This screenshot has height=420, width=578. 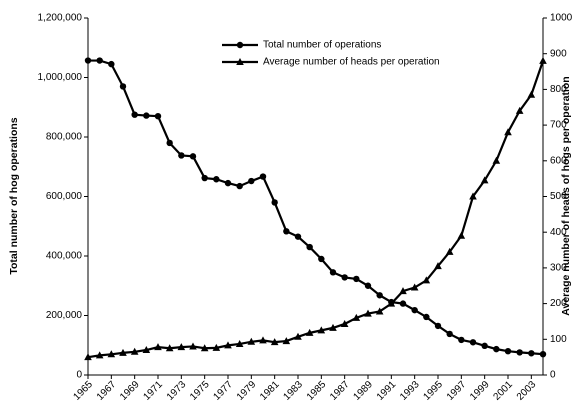 What do you see at coordinates (558, 232) in the screenshot?
I see `y2-tick-label: 400` at bounding box center [558, 232].